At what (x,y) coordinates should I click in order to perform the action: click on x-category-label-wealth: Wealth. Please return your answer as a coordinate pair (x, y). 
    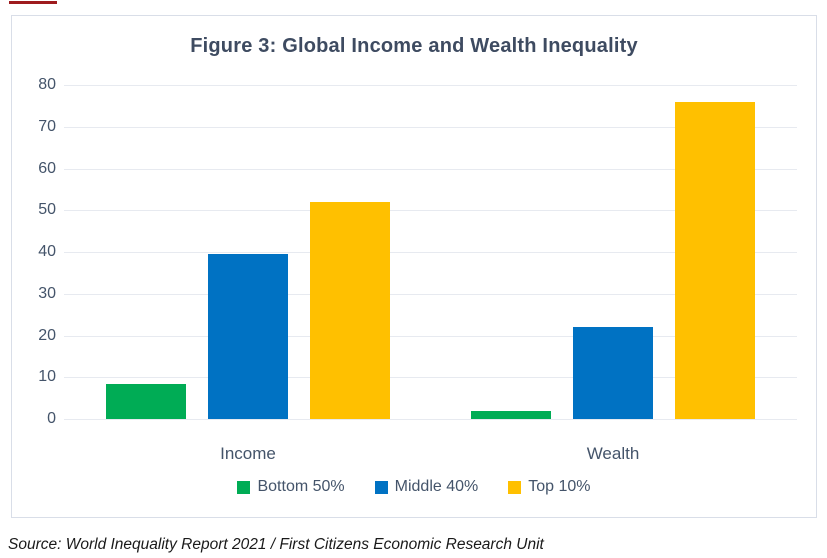
    Looking at the image, I should click on (613, 453).